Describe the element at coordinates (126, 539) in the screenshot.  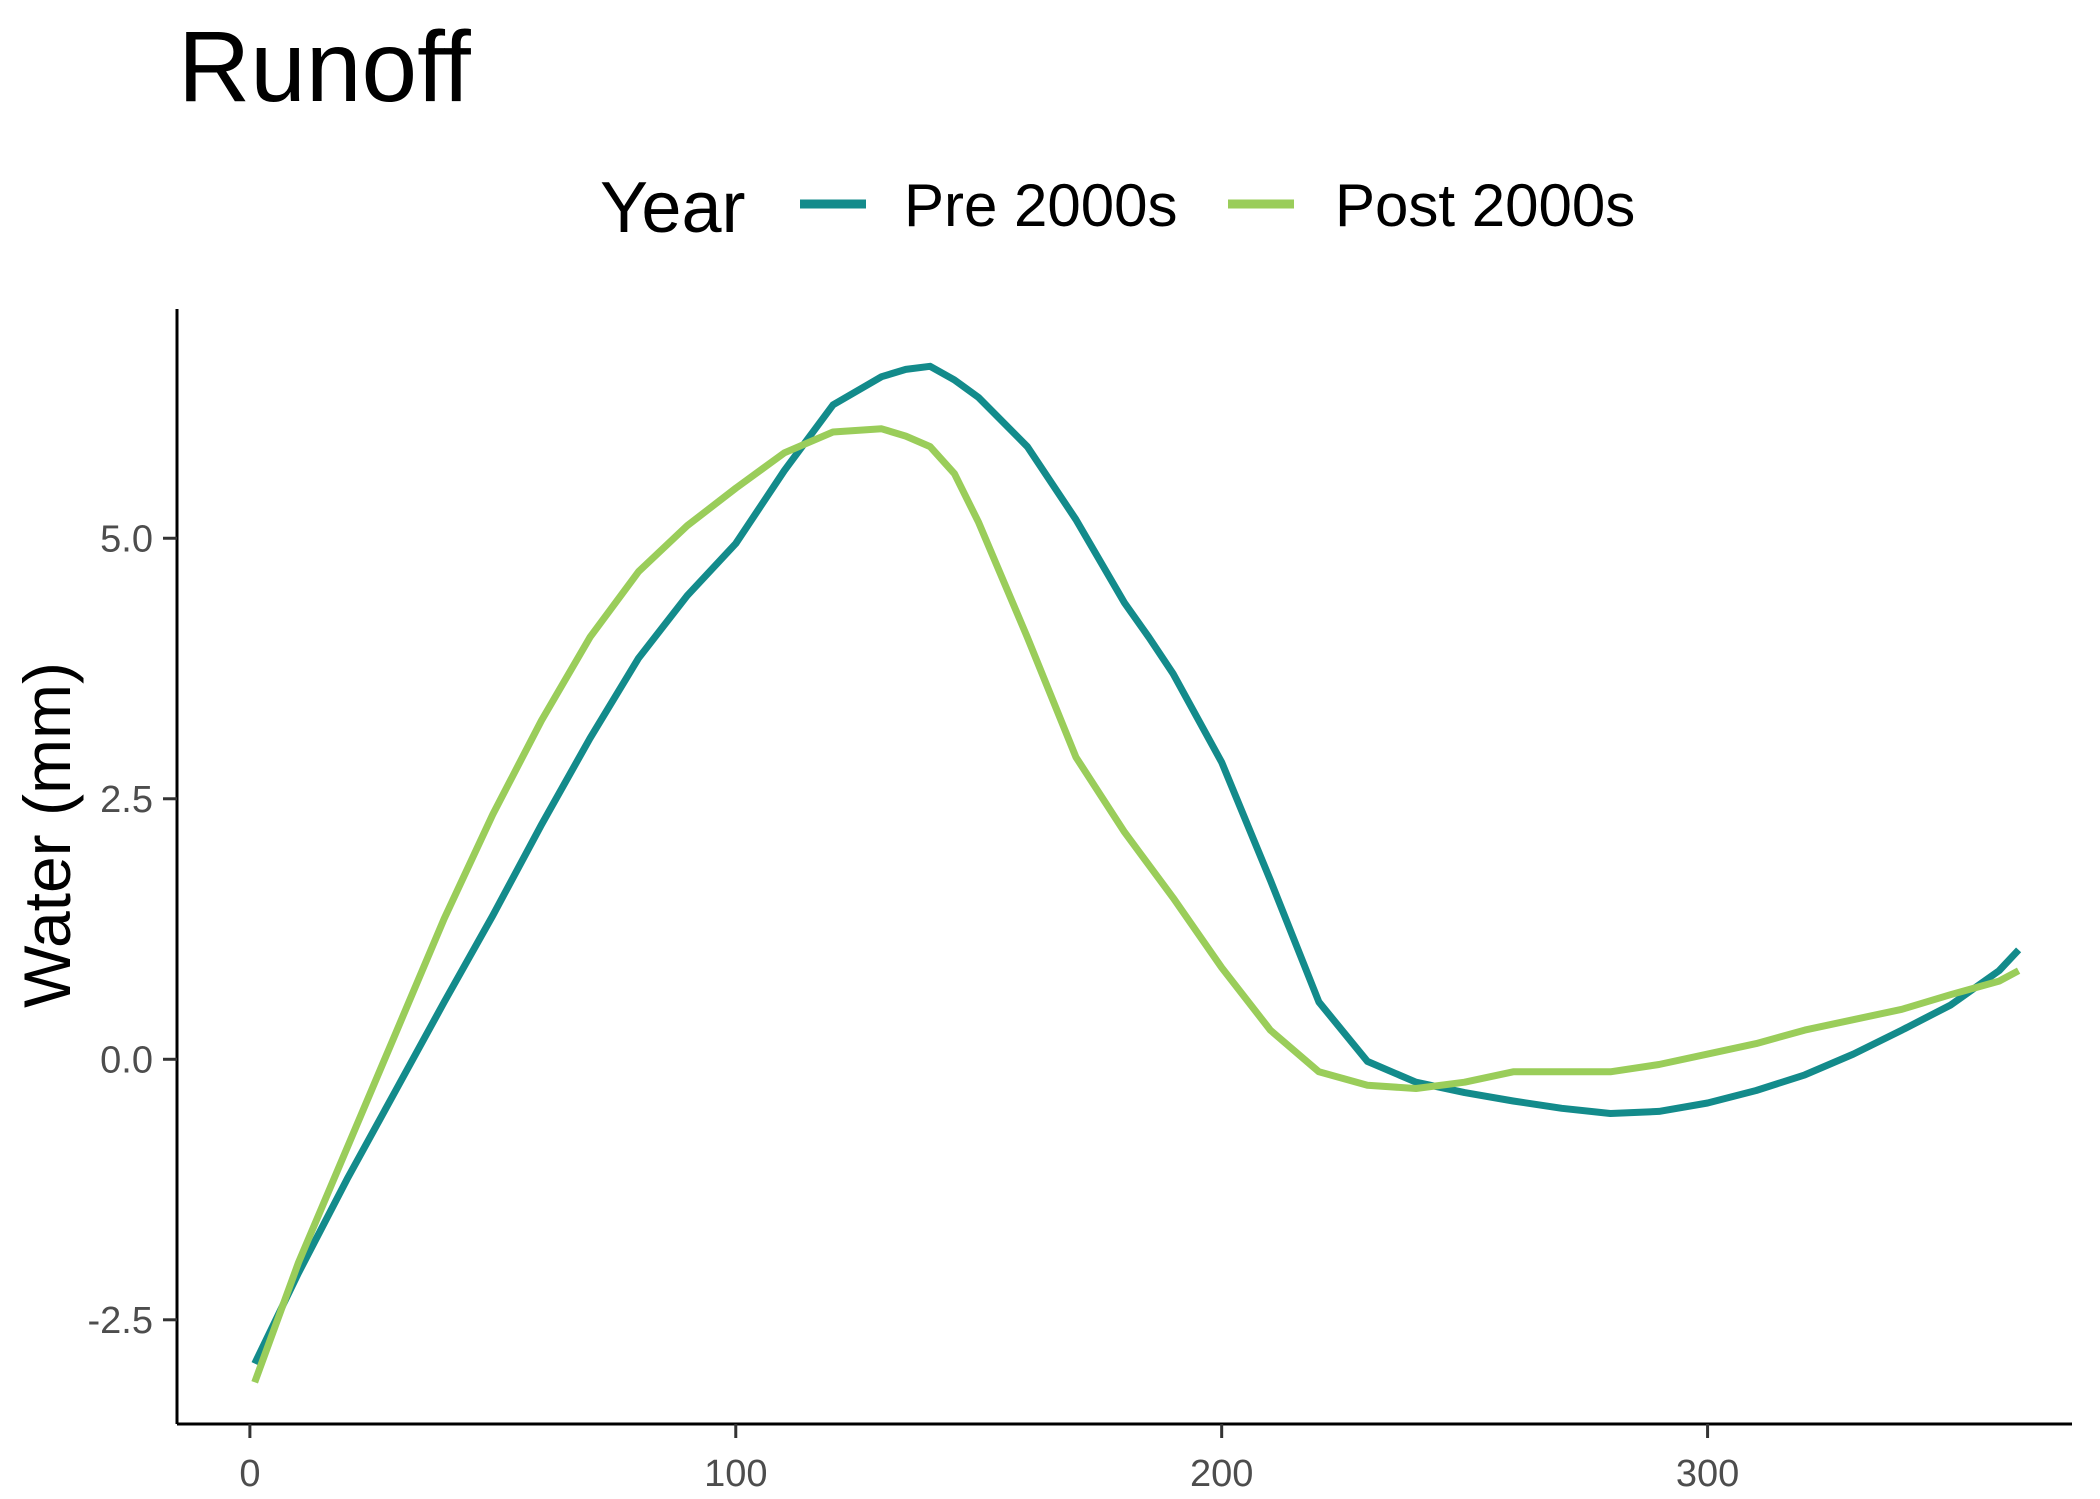
I see `y-tick-label: 5.0` at that location.